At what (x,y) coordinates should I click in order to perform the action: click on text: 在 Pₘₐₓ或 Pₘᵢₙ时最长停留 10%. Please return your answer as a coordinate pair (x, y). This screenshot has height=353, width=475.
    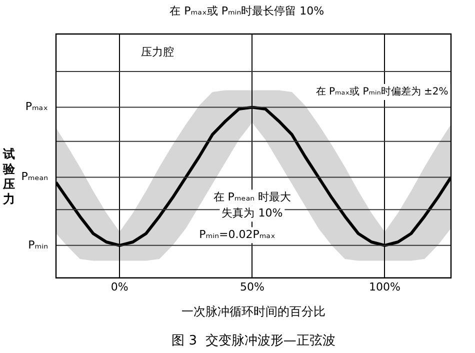
    Looking at the image, I should click on (247, 11).